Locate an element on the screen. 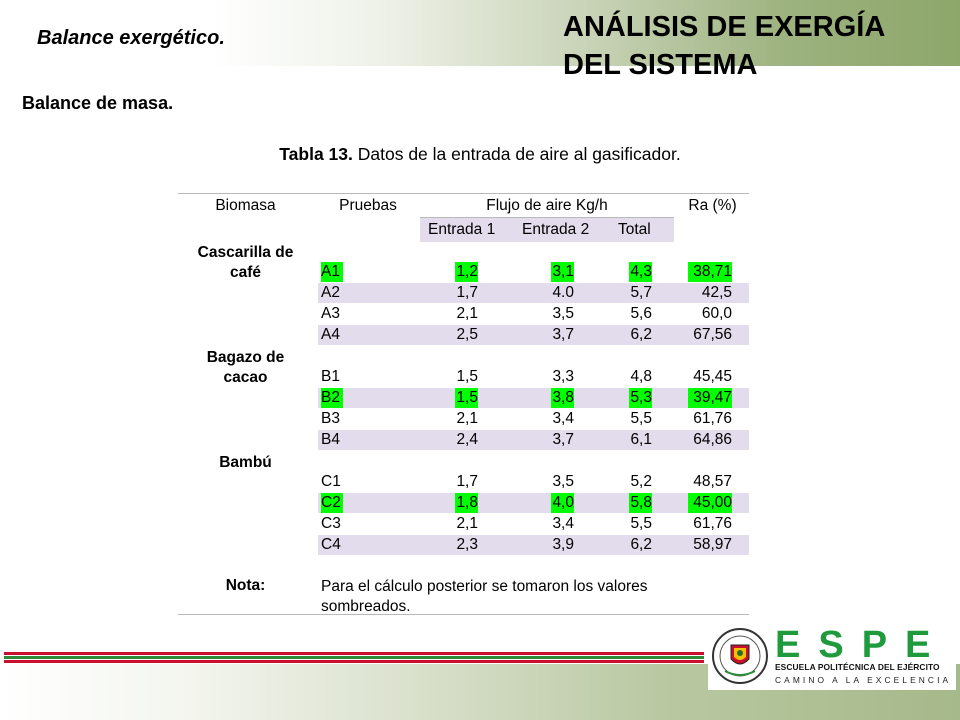 The image size is (960, 720). cell-ra: 58,97 is located at coordinates (712, 544).